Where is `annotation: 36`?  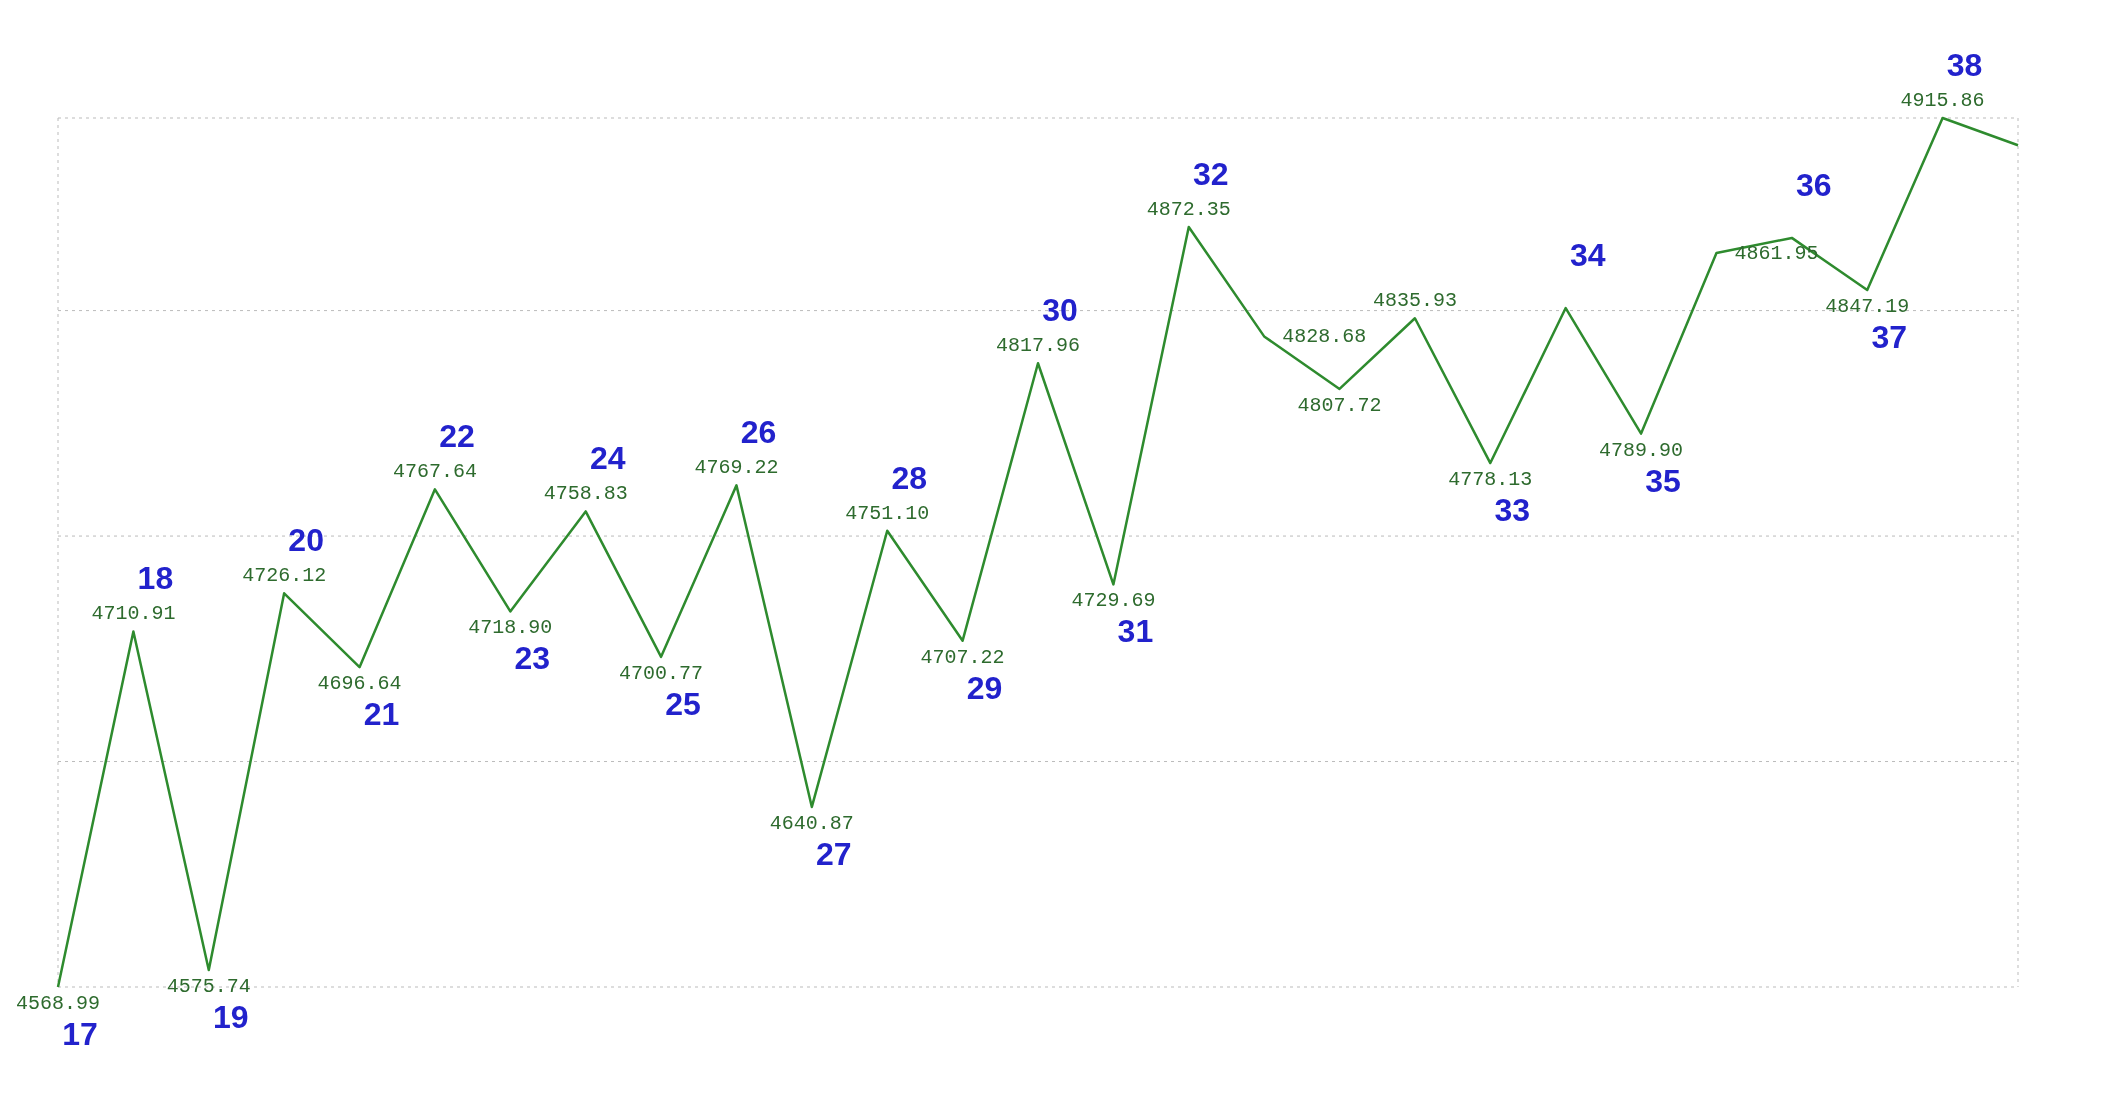 annotation: 36 is located at coordinates (1814, 184).